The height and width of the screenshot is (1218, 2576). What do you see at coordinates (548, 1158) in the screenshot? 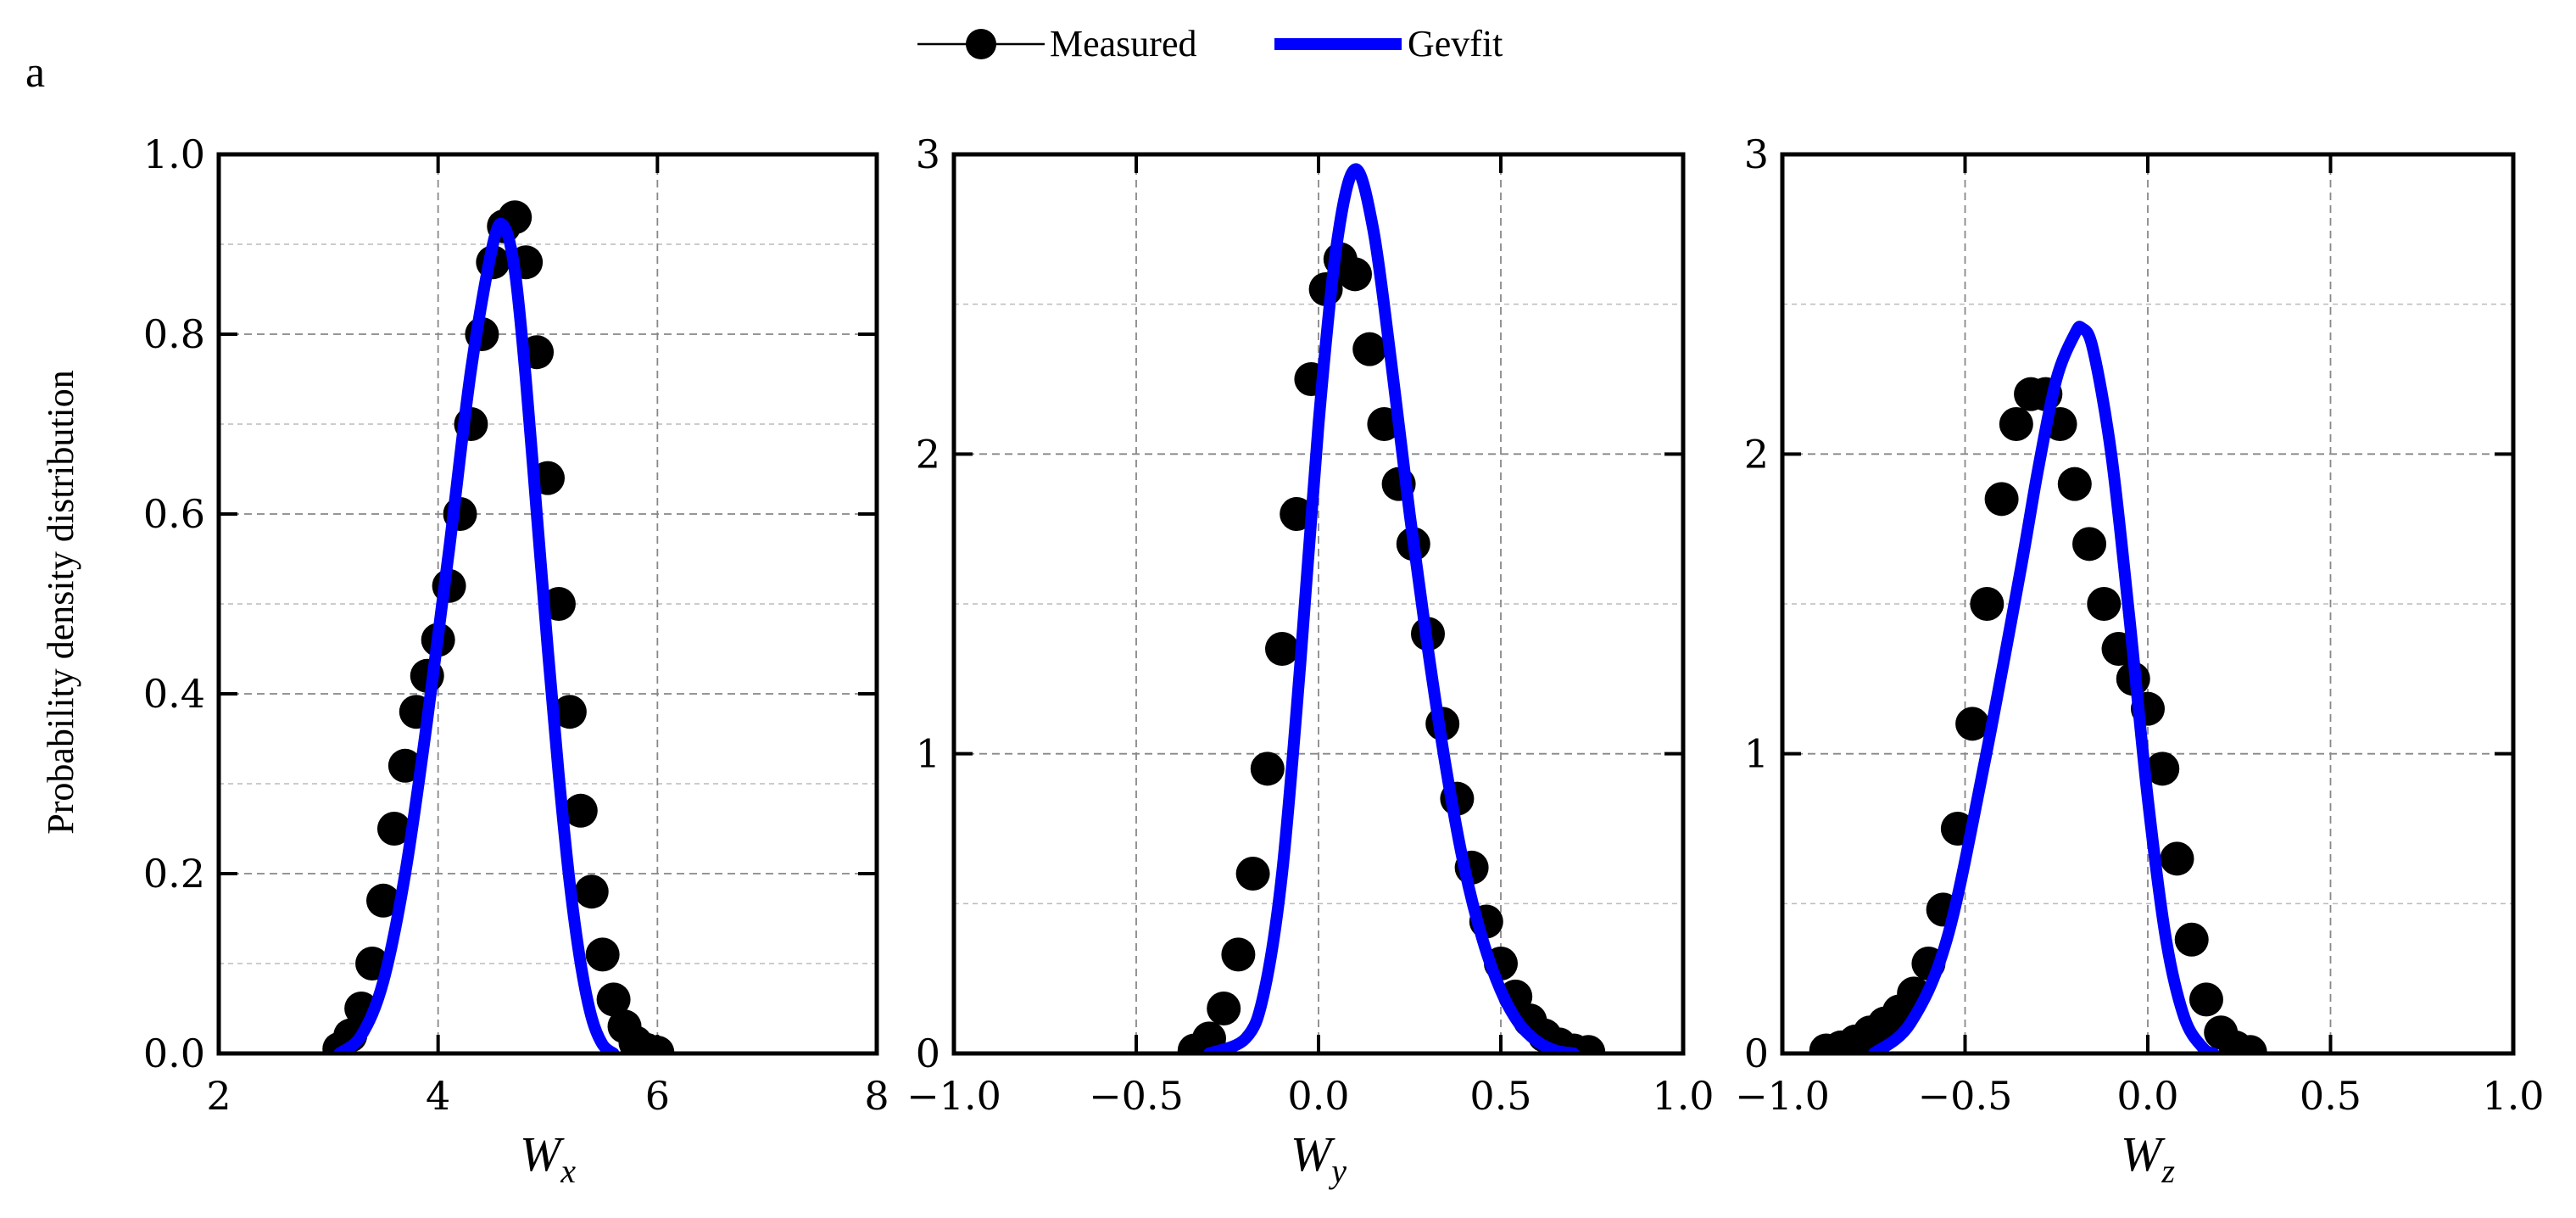
I see `x-axis-label: Wx` at bounding box center [548, 1158].